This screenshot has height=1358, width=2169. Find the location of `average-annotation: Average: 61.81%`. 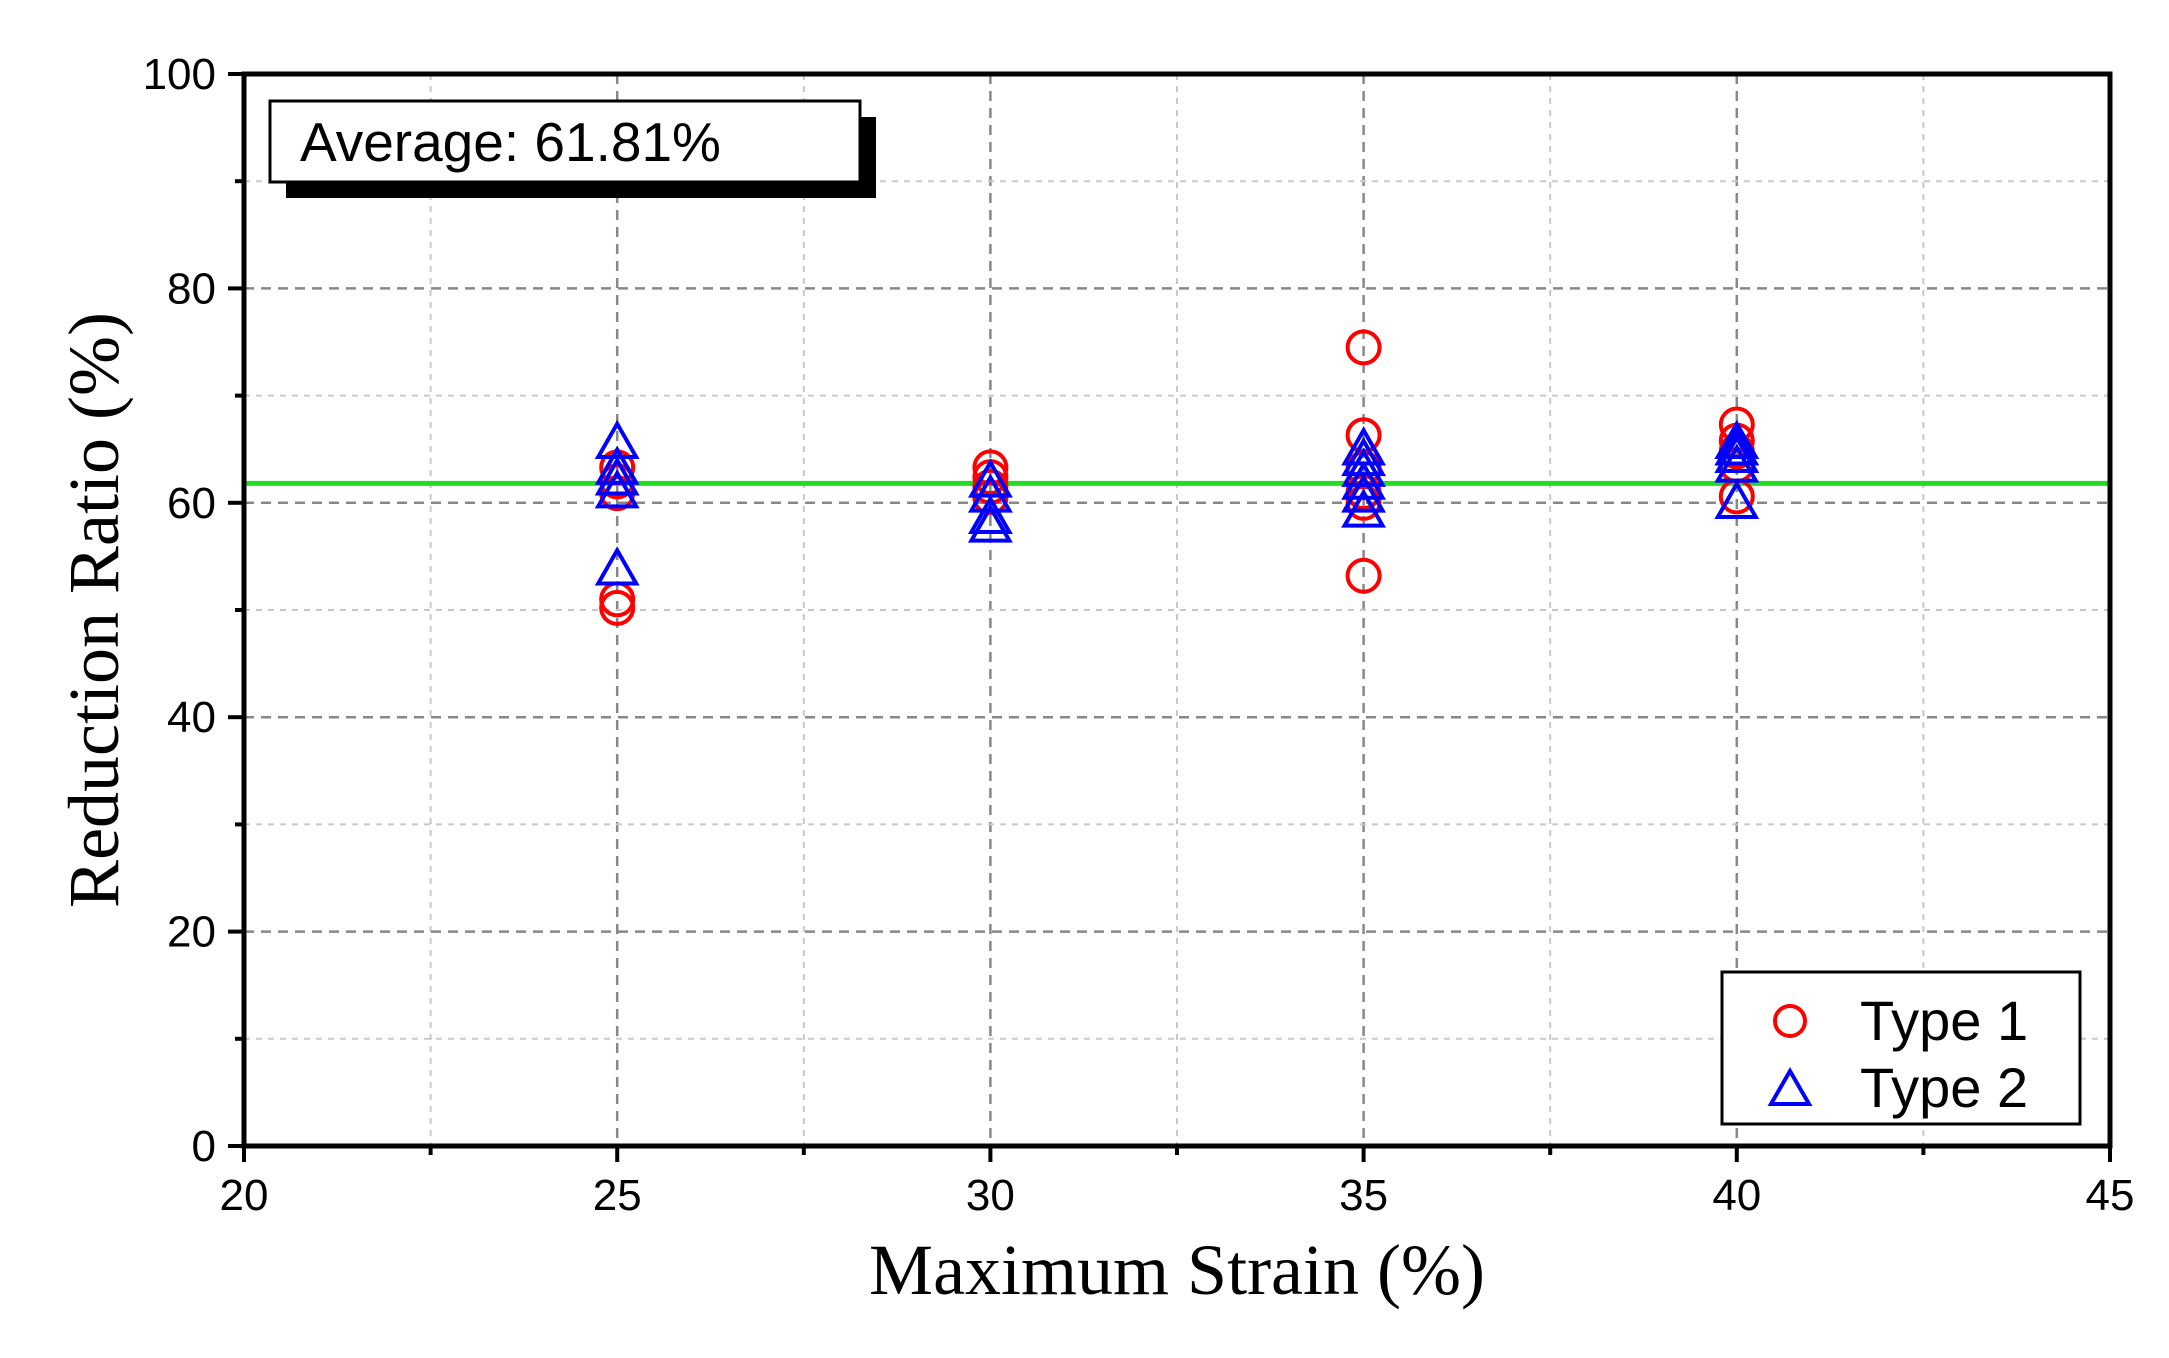

average-annotation: Average: 61.81% is located at coordinates (572, 148).